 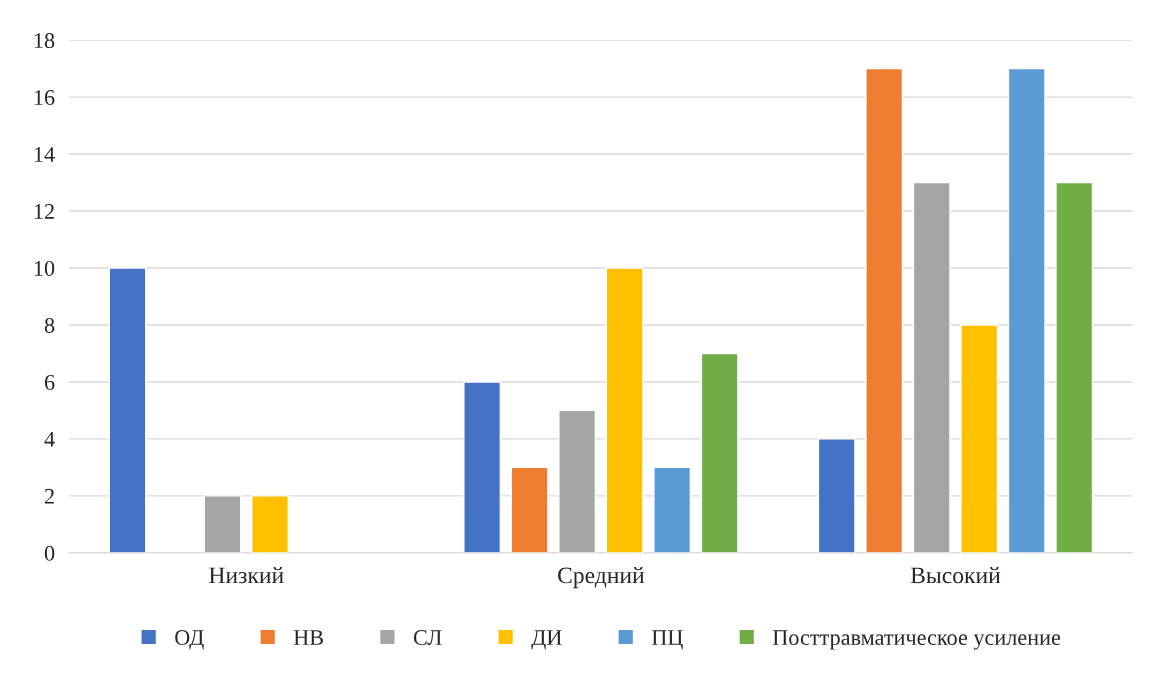 What do you see at coordinates (49, 325) in the screenshot?
I see `y-tick-label: 8` at bounding box center [49, 325].